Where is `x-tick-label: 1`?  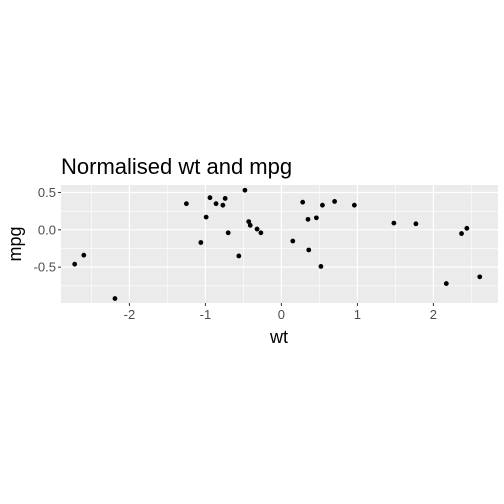 x-tick-label: 1 is located at coordinates (357, 314).